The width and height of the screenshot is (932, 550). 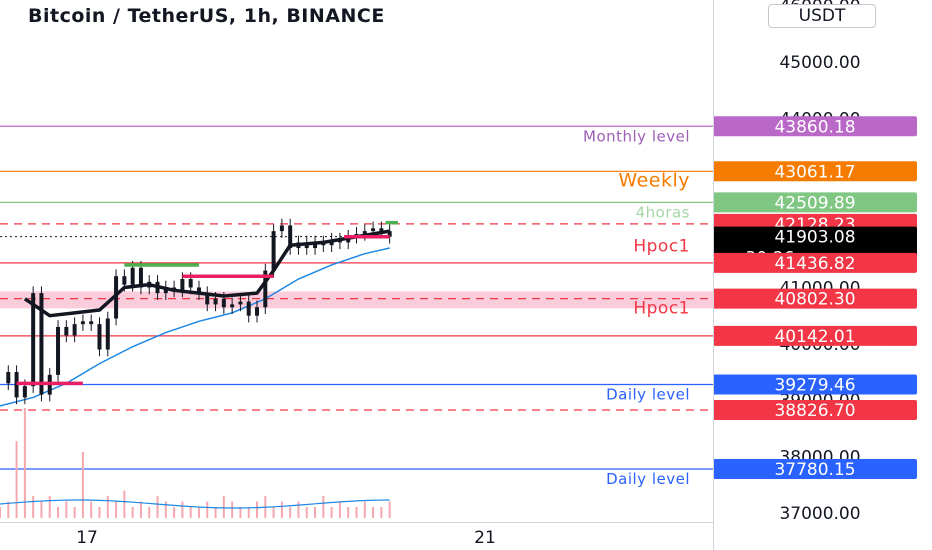 I want to click on price-axis-separator, so click(x=713, y=275).